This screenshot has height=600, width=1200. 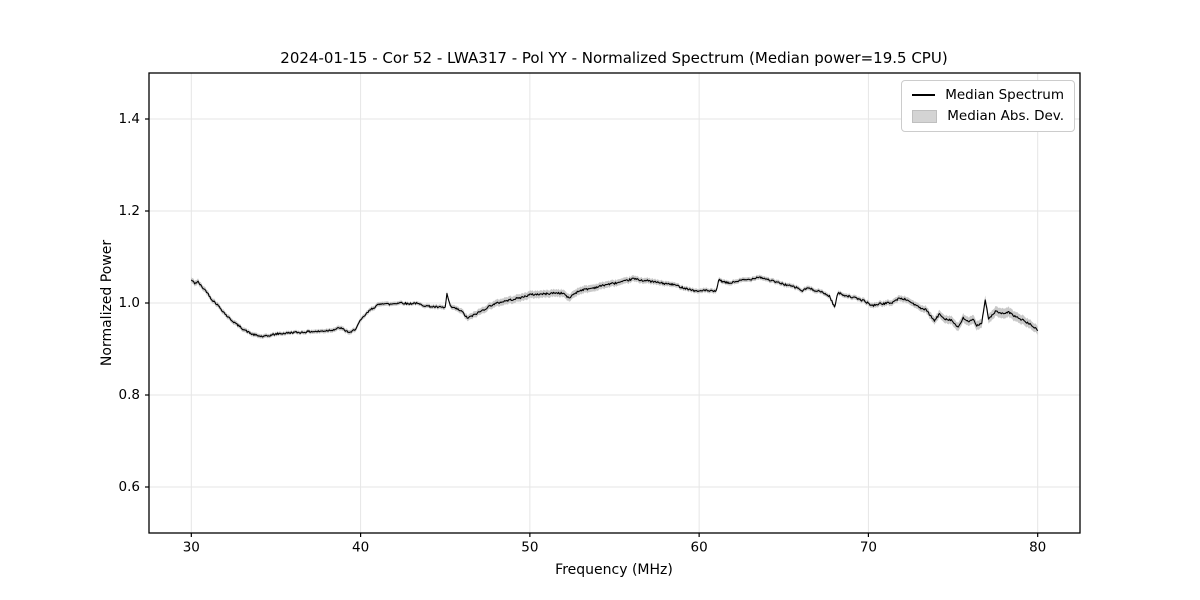 What do you see at coordinates (107, 303) in the screenshot?
I see `y-axis-label: Normalized Power` at bounding box center [107, 303].